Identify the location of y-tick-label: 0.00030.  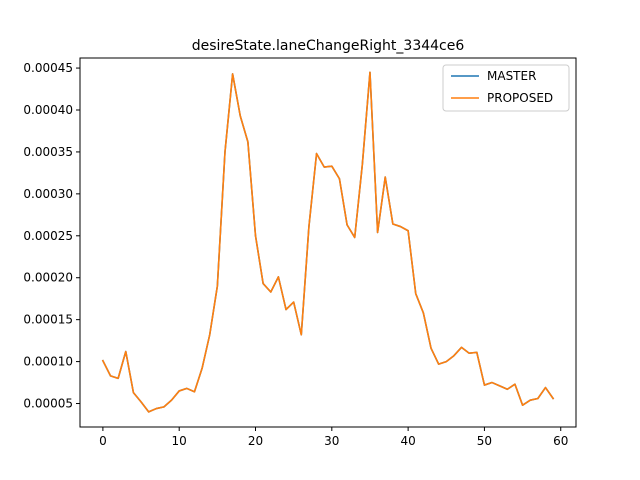
(48, 194).